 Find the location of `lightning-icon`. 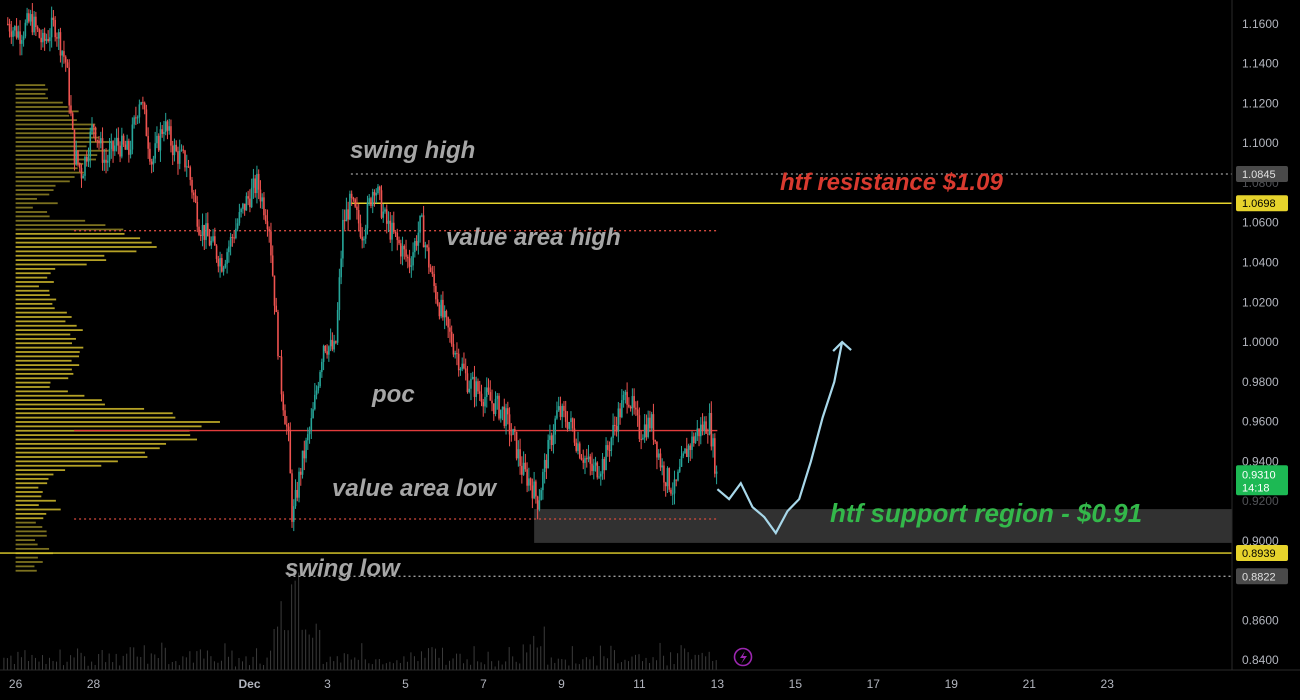

lightning-icon is located at coordinates (743, 657).